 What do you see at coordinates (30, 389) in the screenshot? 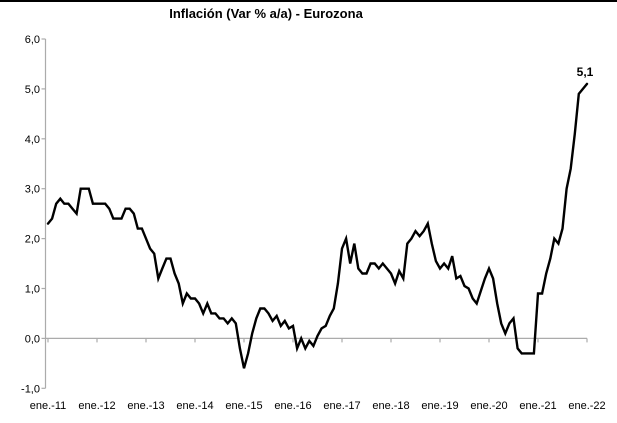
I see `y-tick-label: -1,0` at bounding box center [30, 389].